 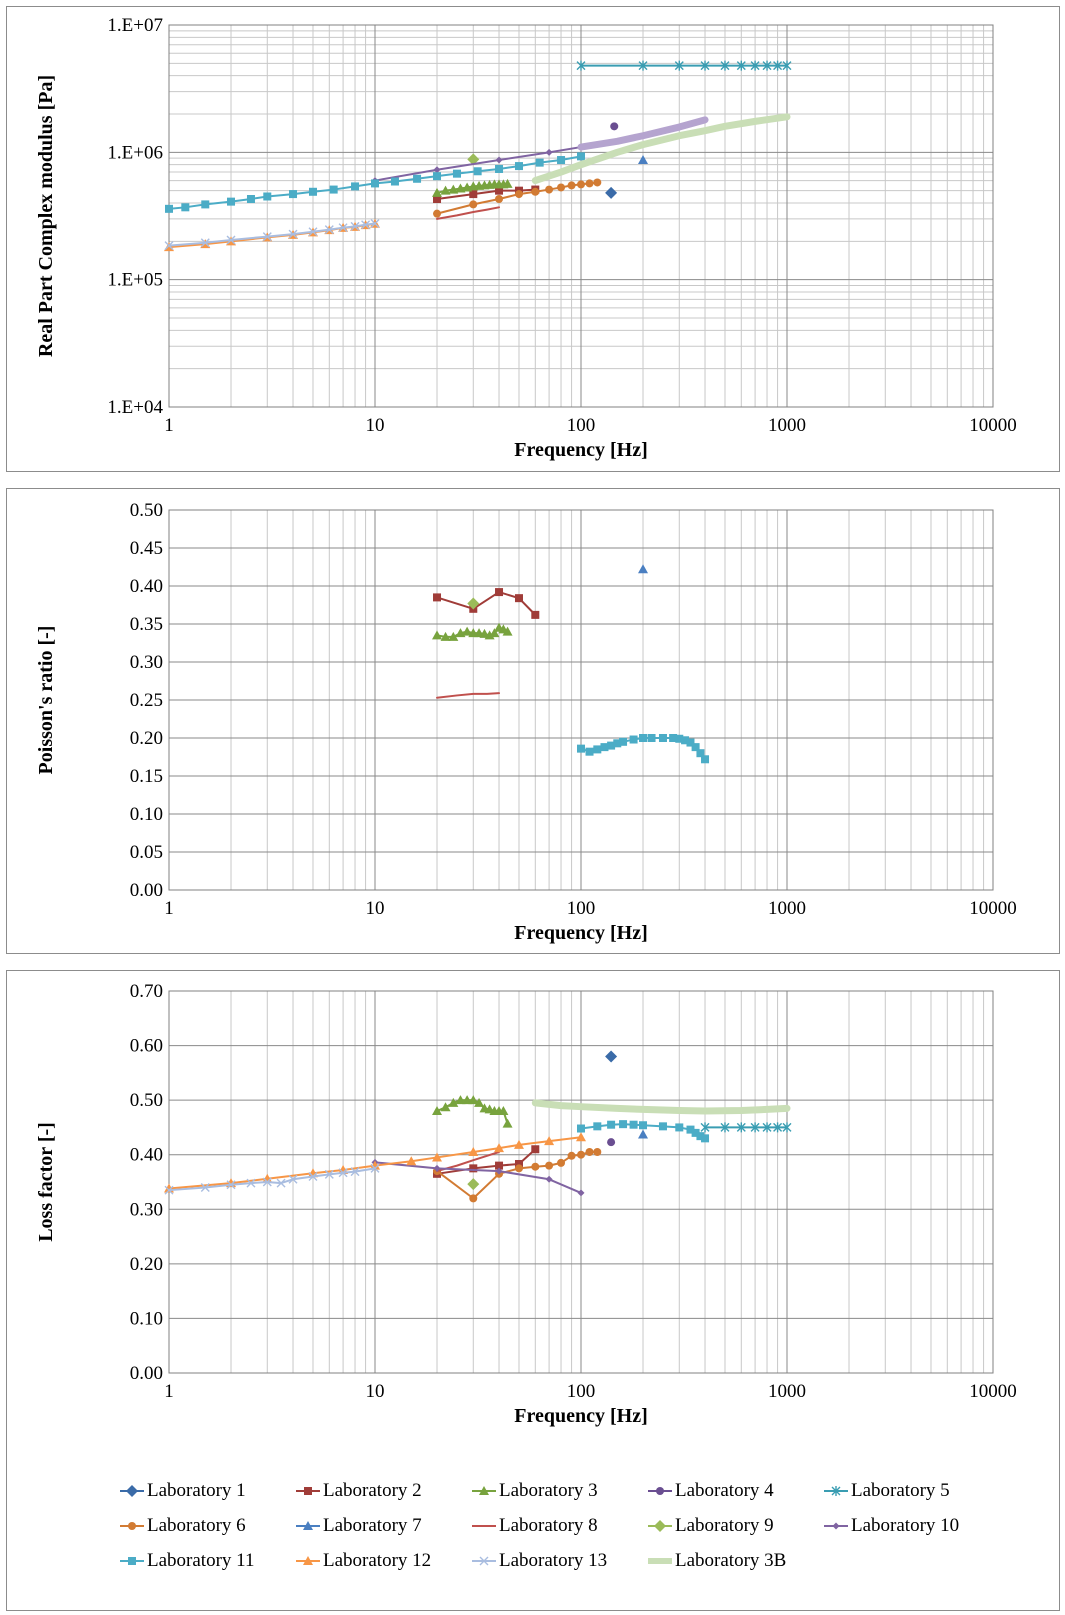 I want to click on y-tick-label: 0.10, so click(x=146, y=1318).